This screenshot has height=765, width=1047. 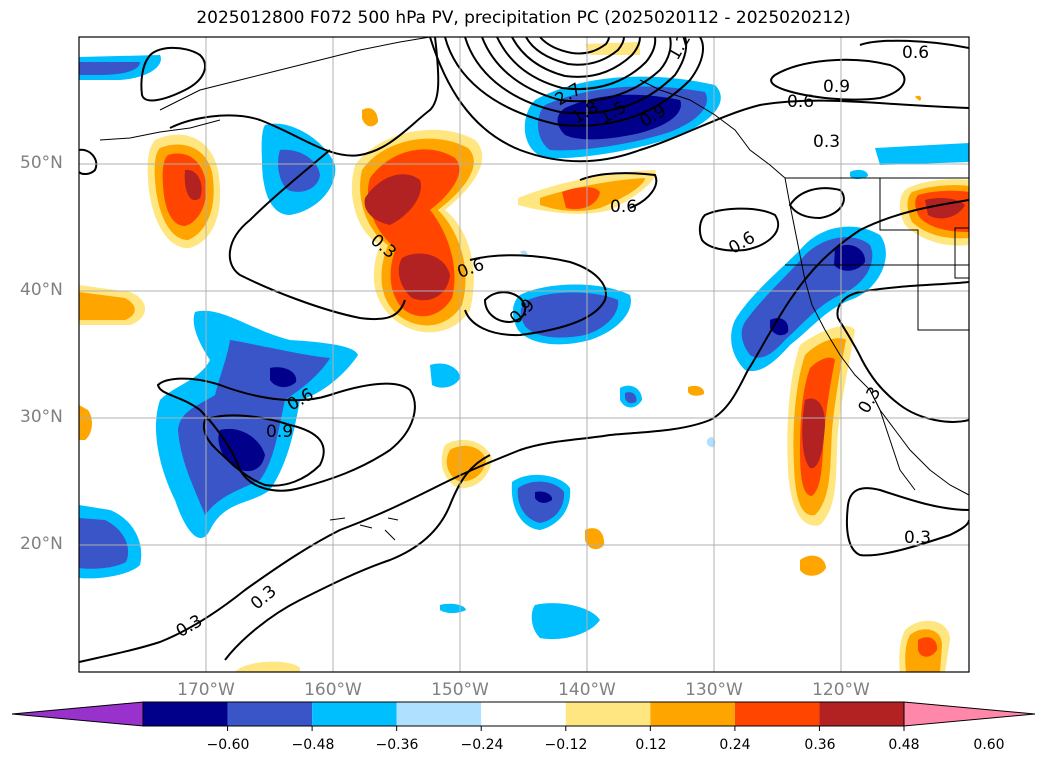 I want to click on lat-label-20n: 20°N, so click(x=41, y=544).